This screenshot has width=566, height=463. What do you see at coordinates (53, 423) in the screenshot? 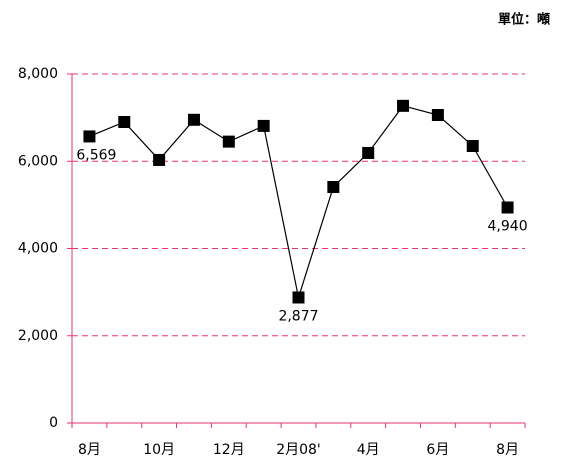
I see `y-tick-label: 0` at bounding box center [53, 423].